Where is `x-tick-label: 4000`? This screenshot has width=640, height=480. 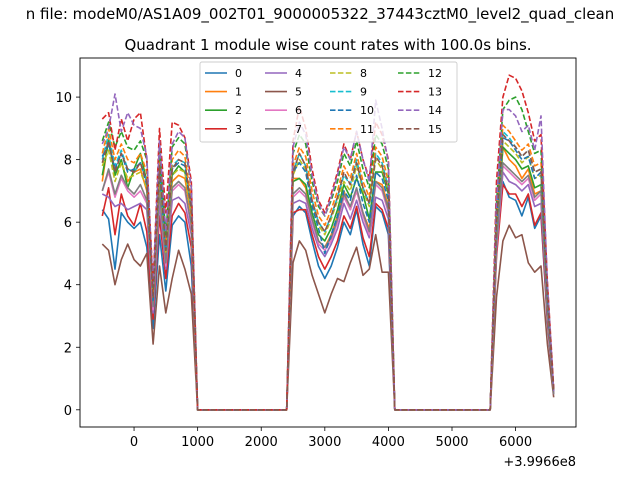 x-tick-label: 4000 is located at coordinates (388, 442).